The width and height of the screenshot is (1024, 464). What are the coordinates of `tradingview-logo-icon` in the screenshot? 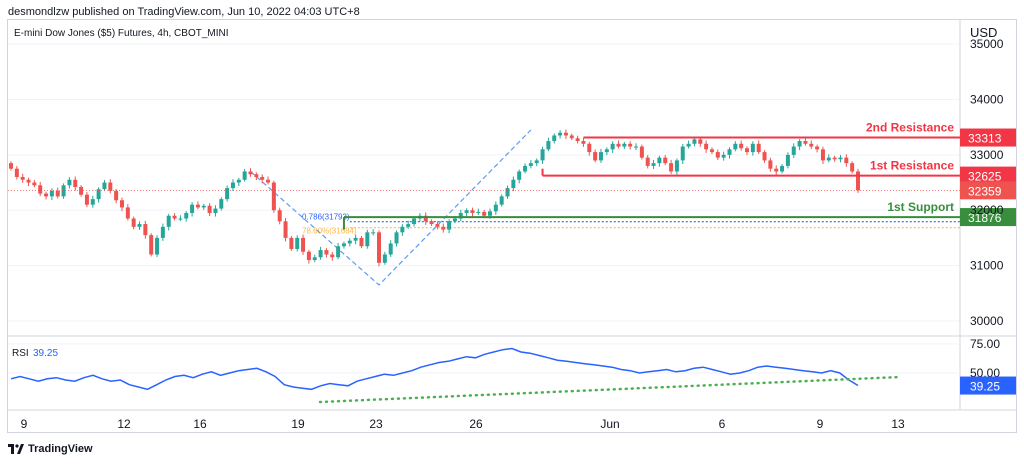 It's located at (16, 449).